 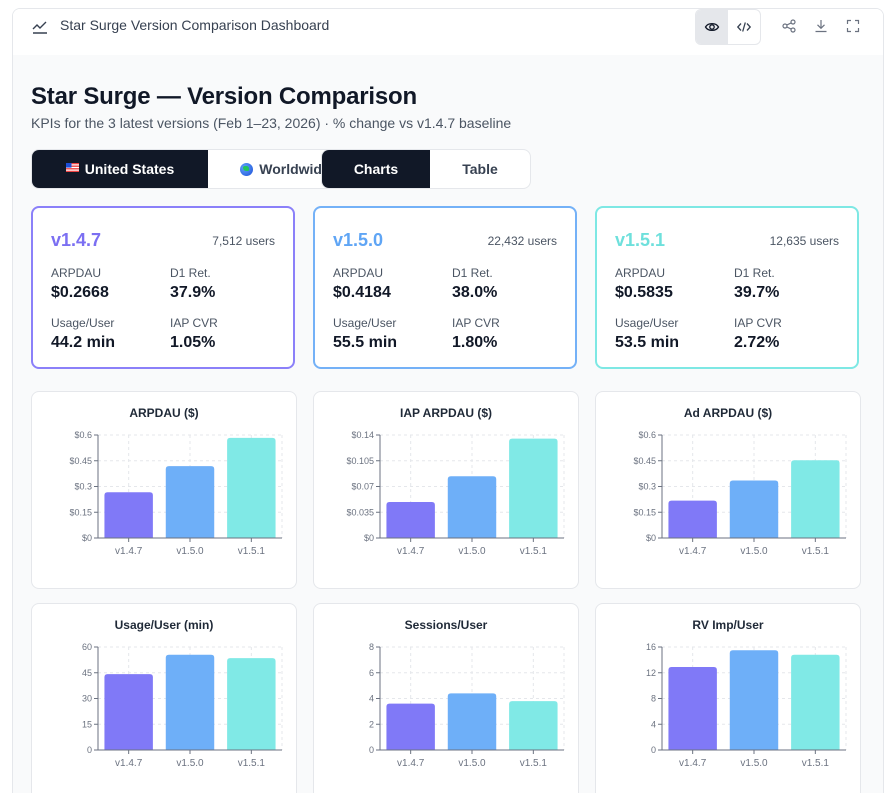 I want to click on chart-ad-arpdau: $0 $0.15 $0.3 $0.45 $0.6 v1.4.7 v1.5.0 v1.5.1, so click(x=740, y=493).